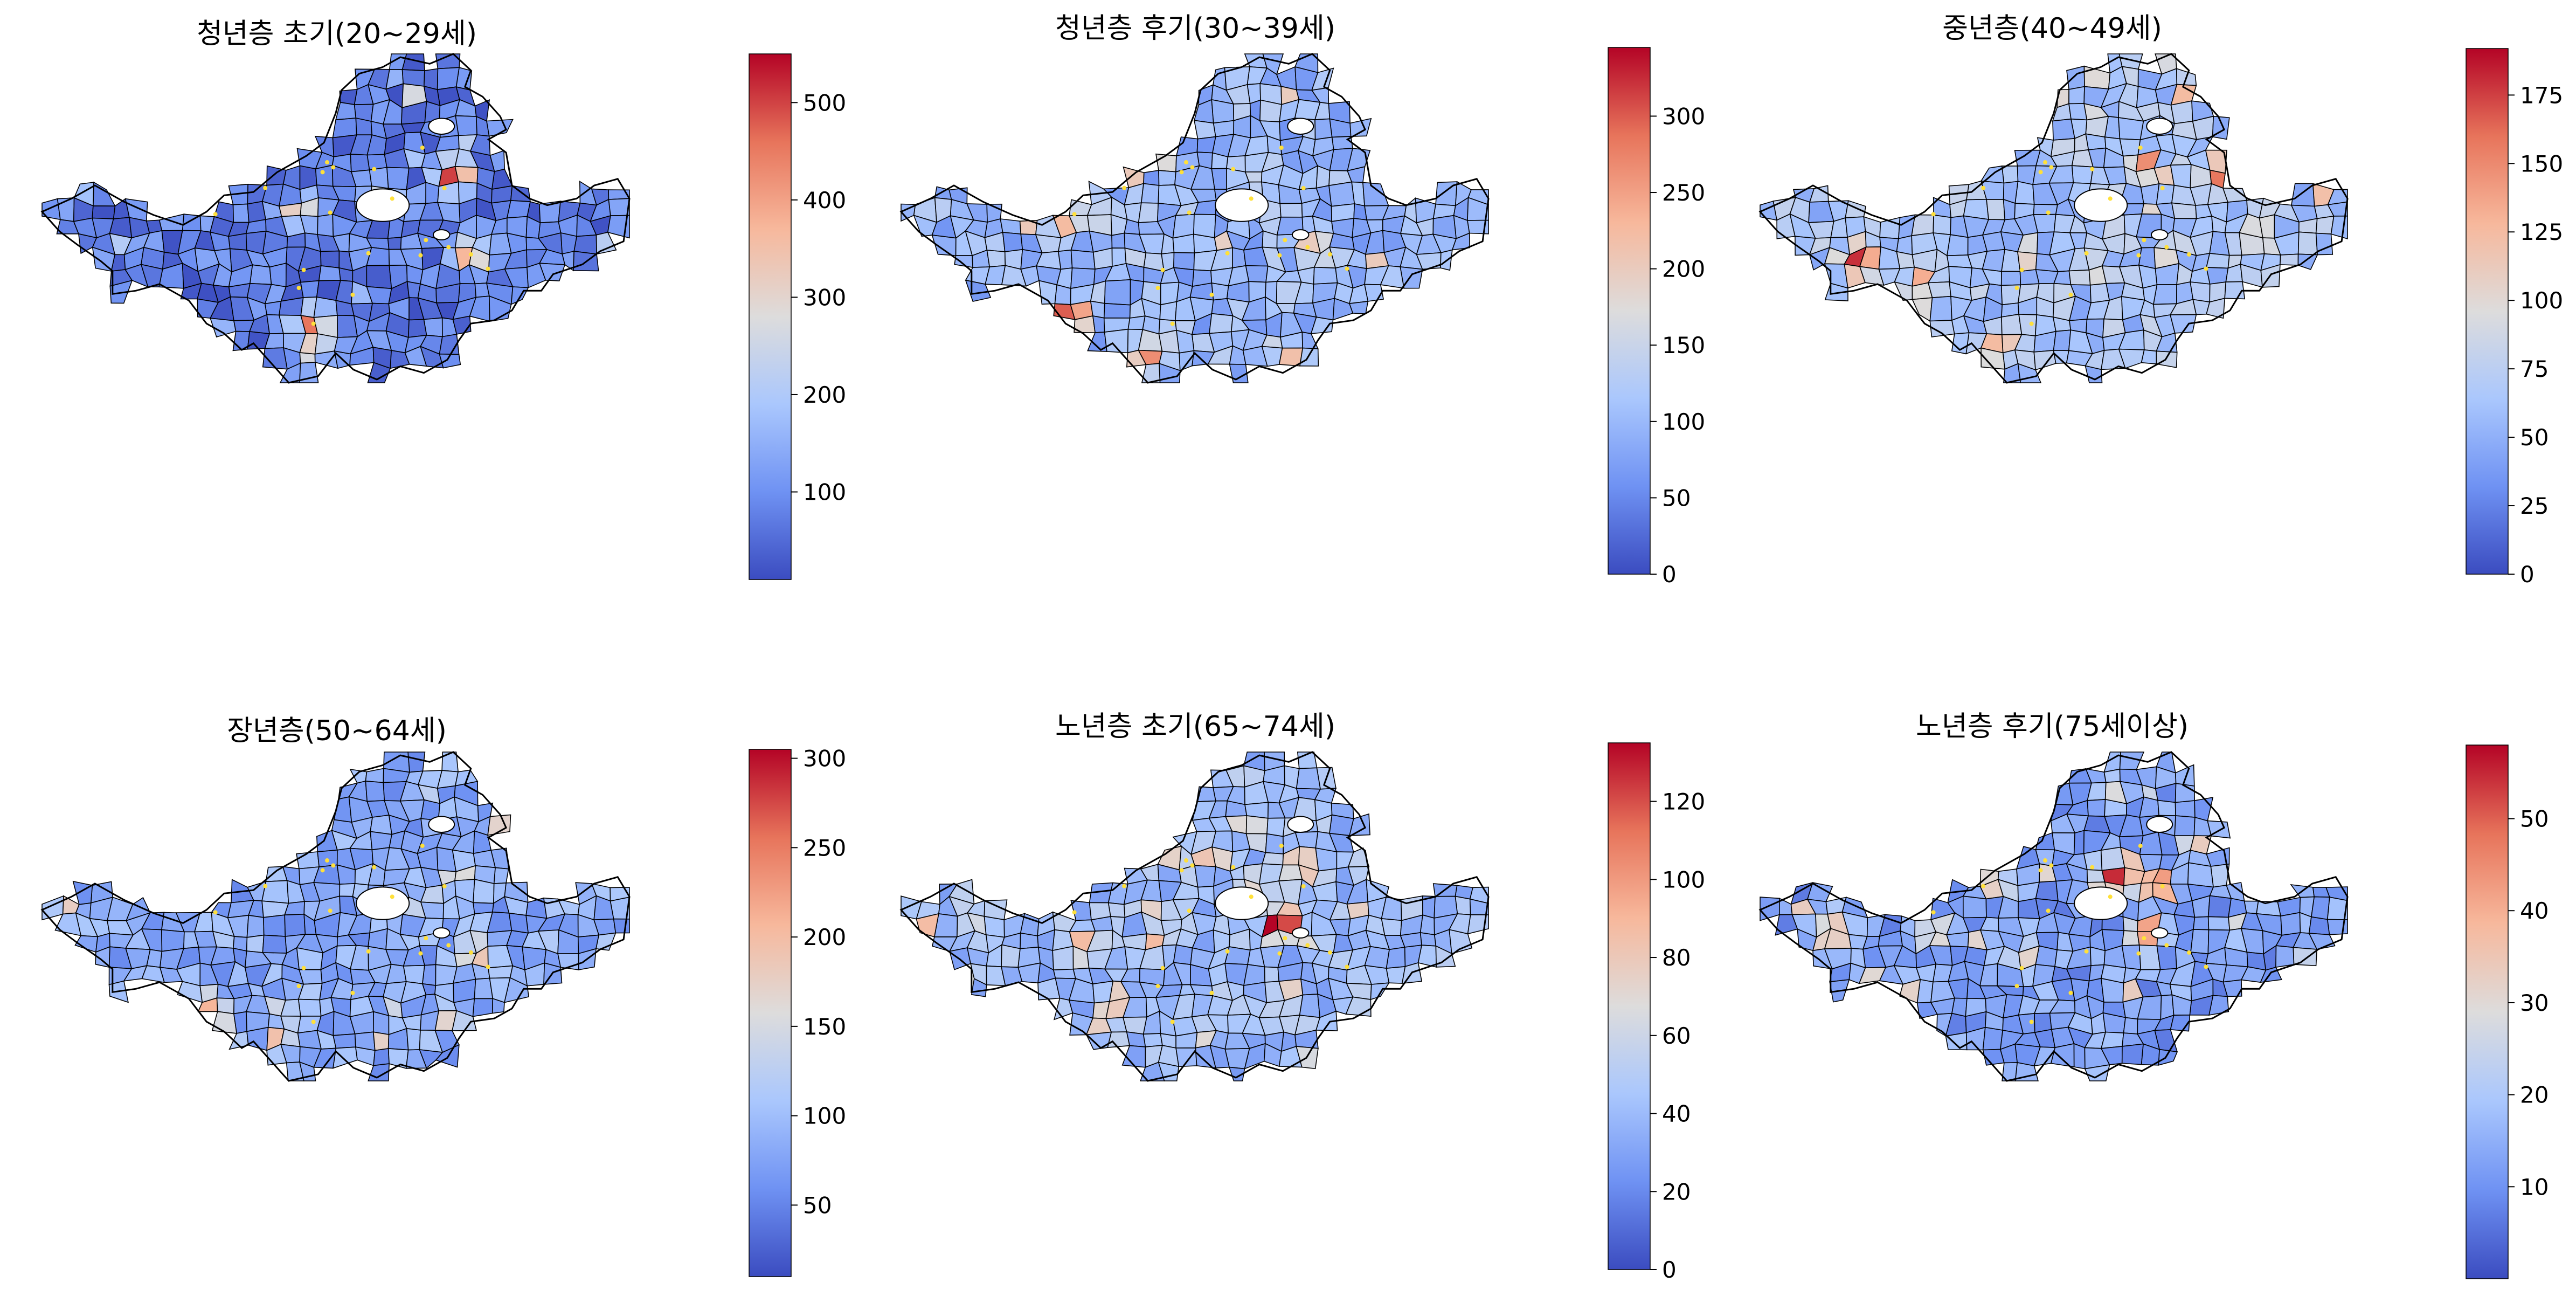 The image size is (2576, 1303). Describe the element at coordinates (2534, 1003) in the screenshot. I see `colorbar-tick-label: 30` at that location.